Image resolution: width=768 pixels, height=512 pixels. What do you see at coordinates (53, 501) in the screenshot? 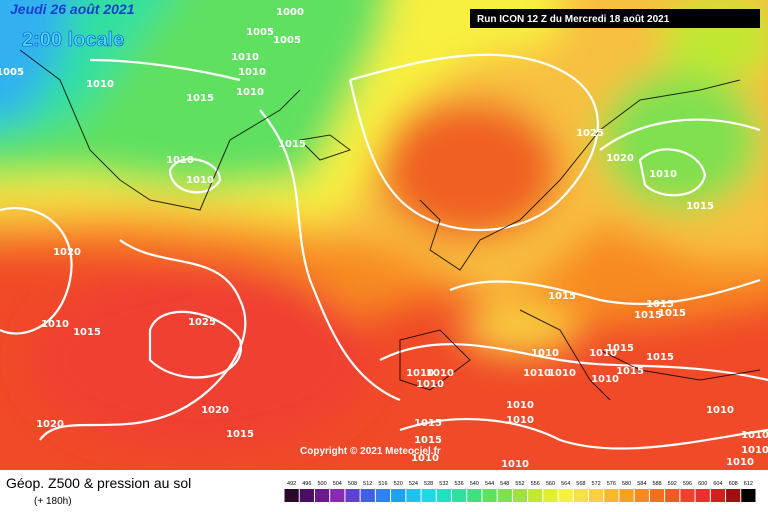
I see `lead-time: (+ 180h)` at bounding box center [53, 501].